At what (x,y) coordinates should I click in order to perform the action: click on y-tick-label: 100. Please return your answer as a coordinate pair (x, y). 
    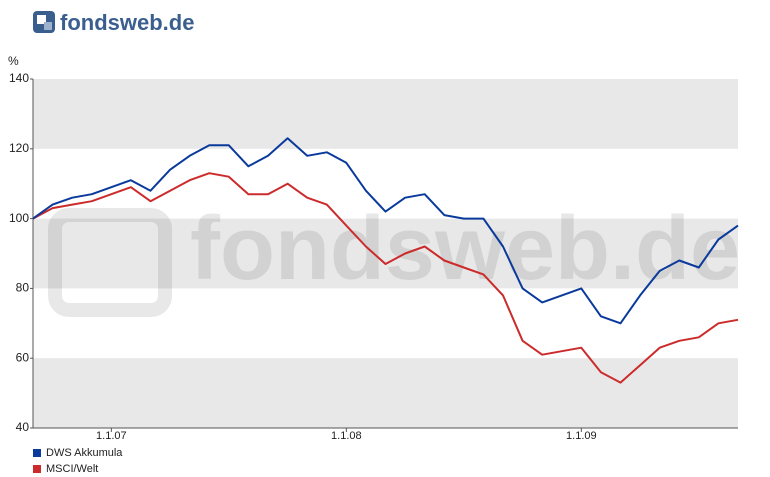
    Looking at the image, I should click on (19, 218).